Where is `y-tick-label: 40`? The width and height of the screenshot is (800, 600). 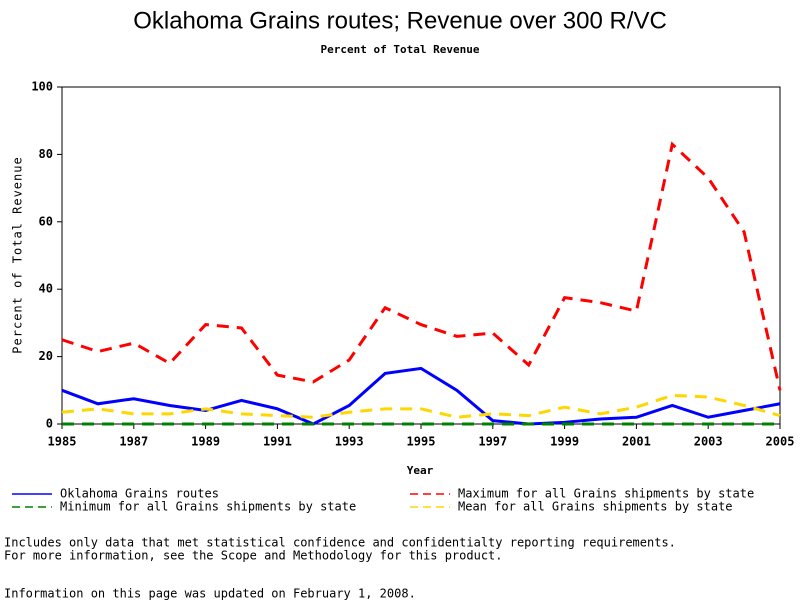 y-tick-label: 40 is located at coordinates (46, 289).